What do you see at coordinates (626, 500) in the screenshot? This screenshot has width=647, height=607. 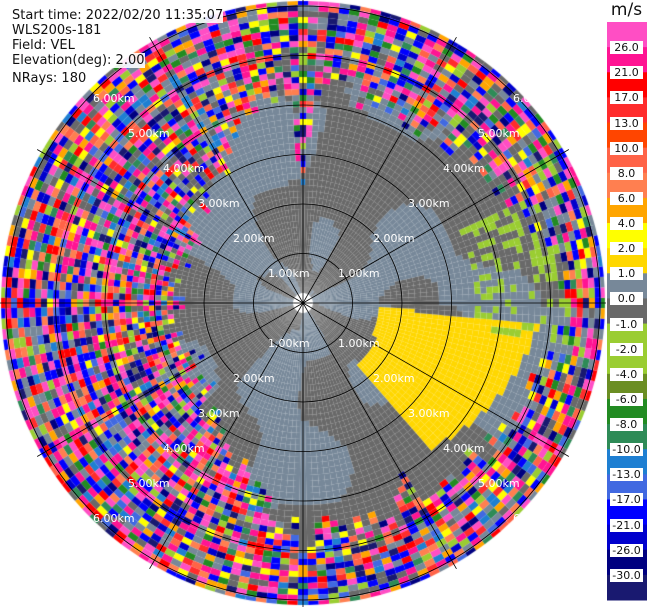 I see `colorbar-tick-label: -17.0` at bounding box center [626, 500].